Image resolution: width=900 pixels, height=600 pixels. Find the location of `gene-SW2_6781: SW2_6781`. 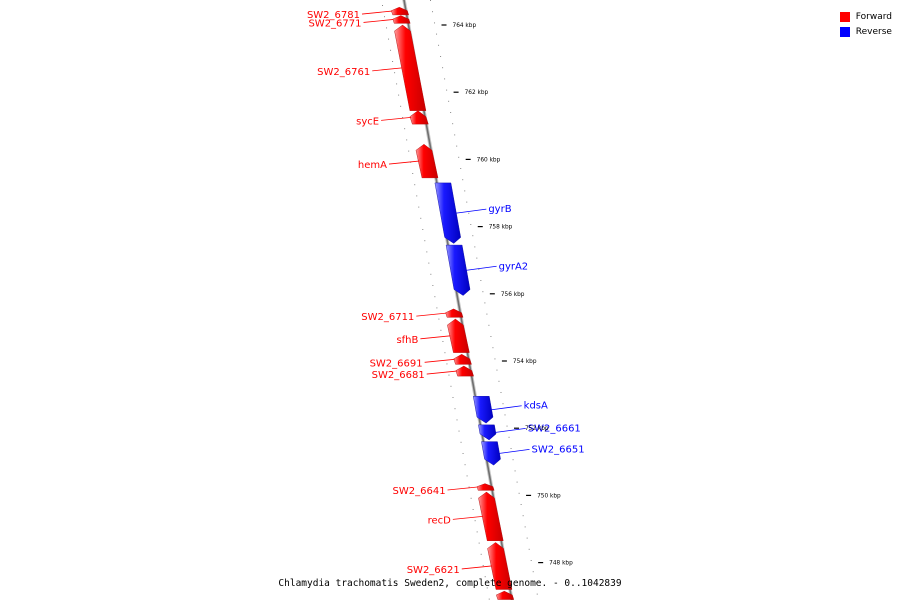

gene-SW2_6781: SW2_6781 is located at coordinates (358, 13).